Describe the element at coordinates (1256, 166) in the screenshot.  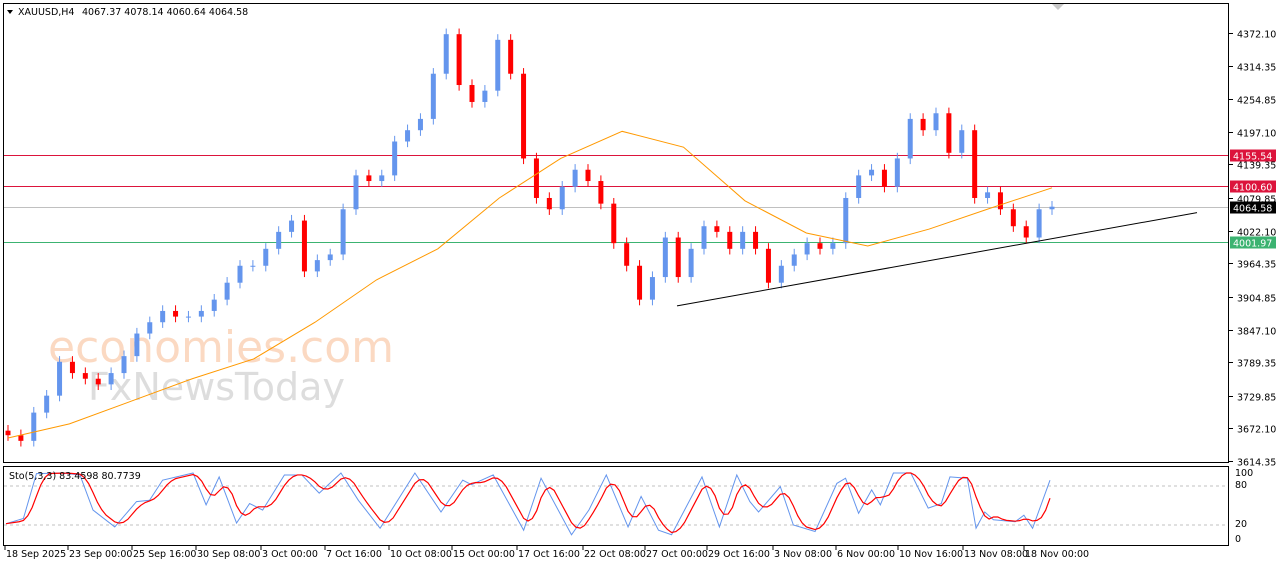
I see `price-label: 4139.35` at that location.